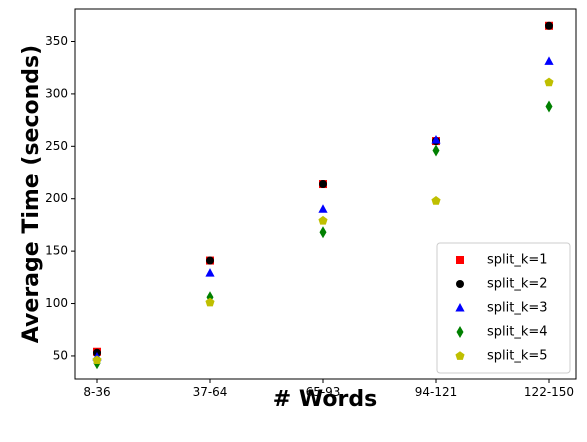 Image resolution: width=587 pixels, height=442 pixels. I want to click on y-axis: 50 100 150 200 250 300 350, so click(60, 198).